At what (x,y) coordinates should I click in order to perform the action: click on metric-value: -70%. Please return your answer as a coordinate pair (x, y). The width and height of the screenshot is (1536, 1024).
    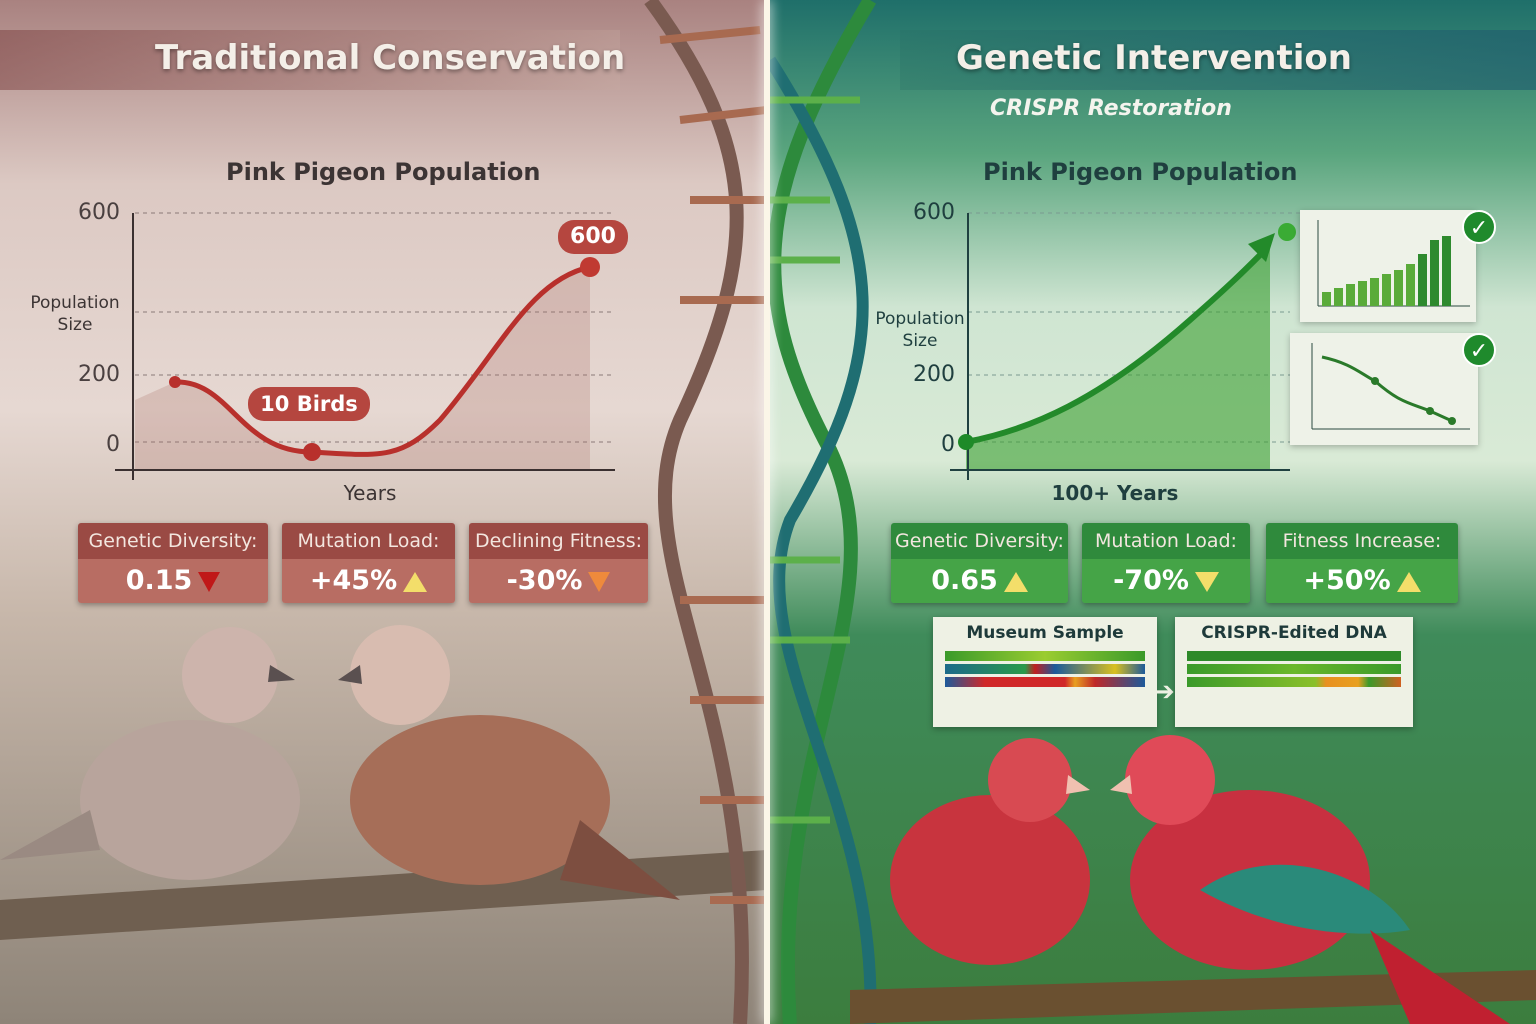
    Looking at the image, I should click on (1151, 580).